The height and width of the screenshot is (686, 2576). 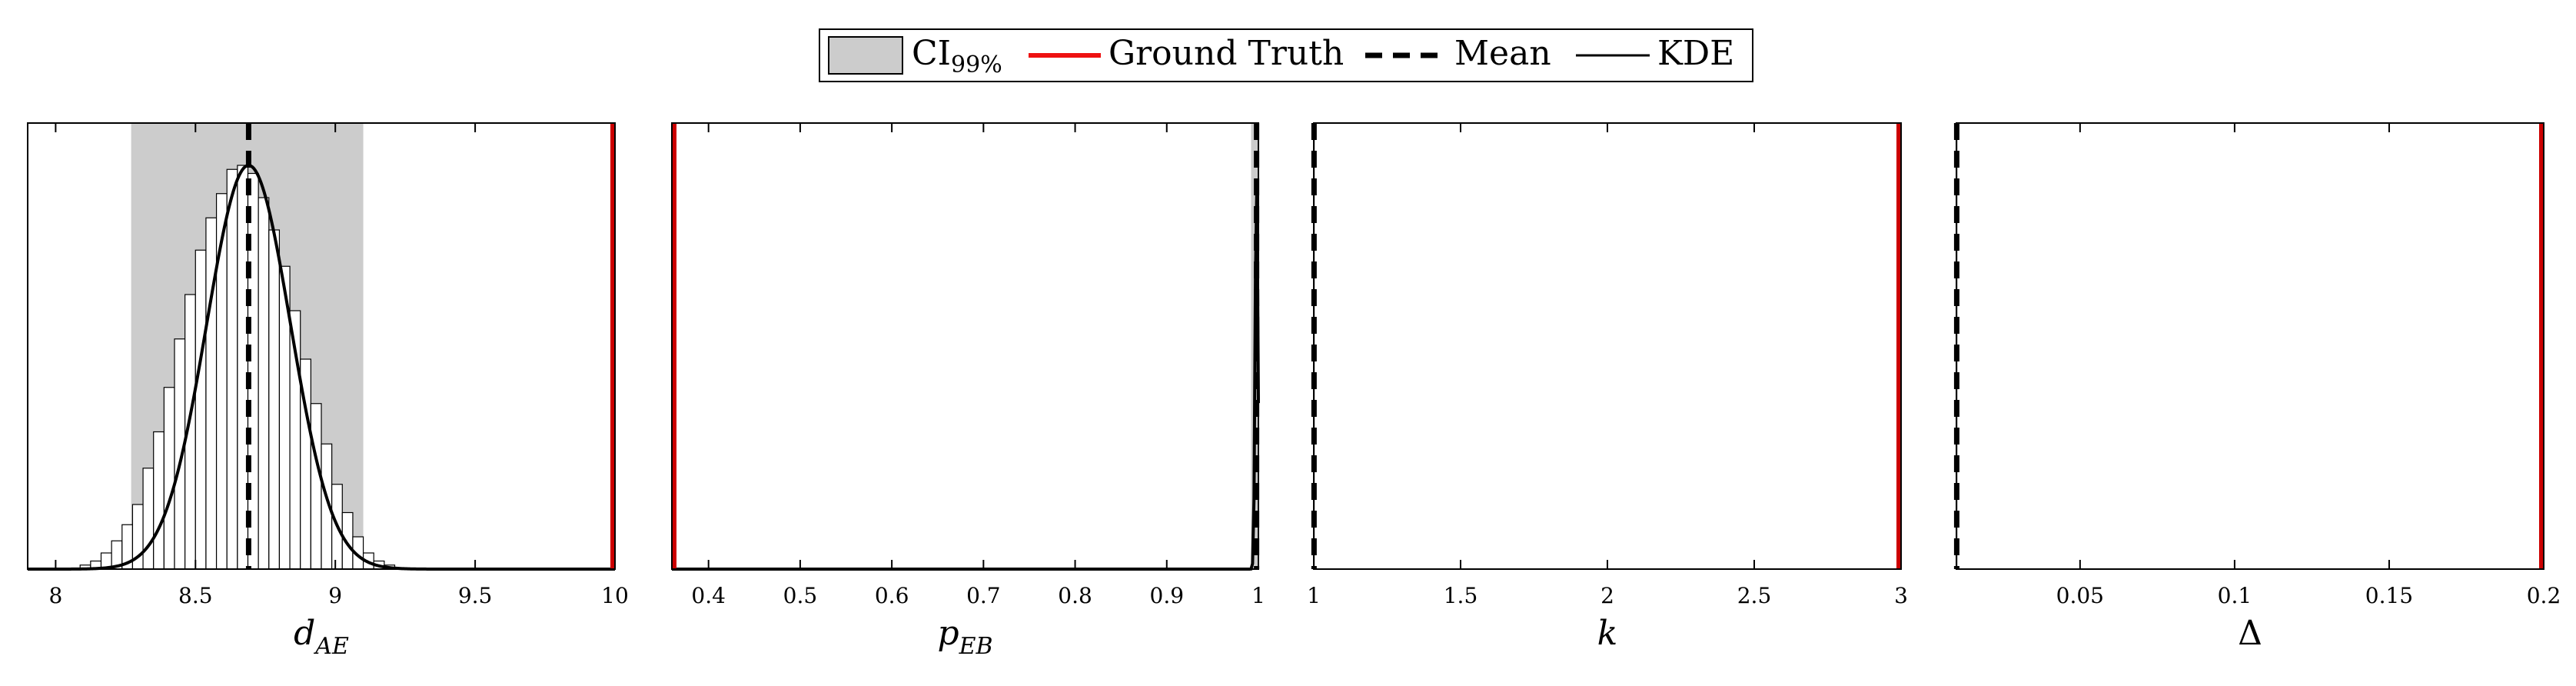 What do you see at coordinates (1754, 595) in the screenshot?
I see `x-tick-label: 2.5` at bounding box center [1754, 595].